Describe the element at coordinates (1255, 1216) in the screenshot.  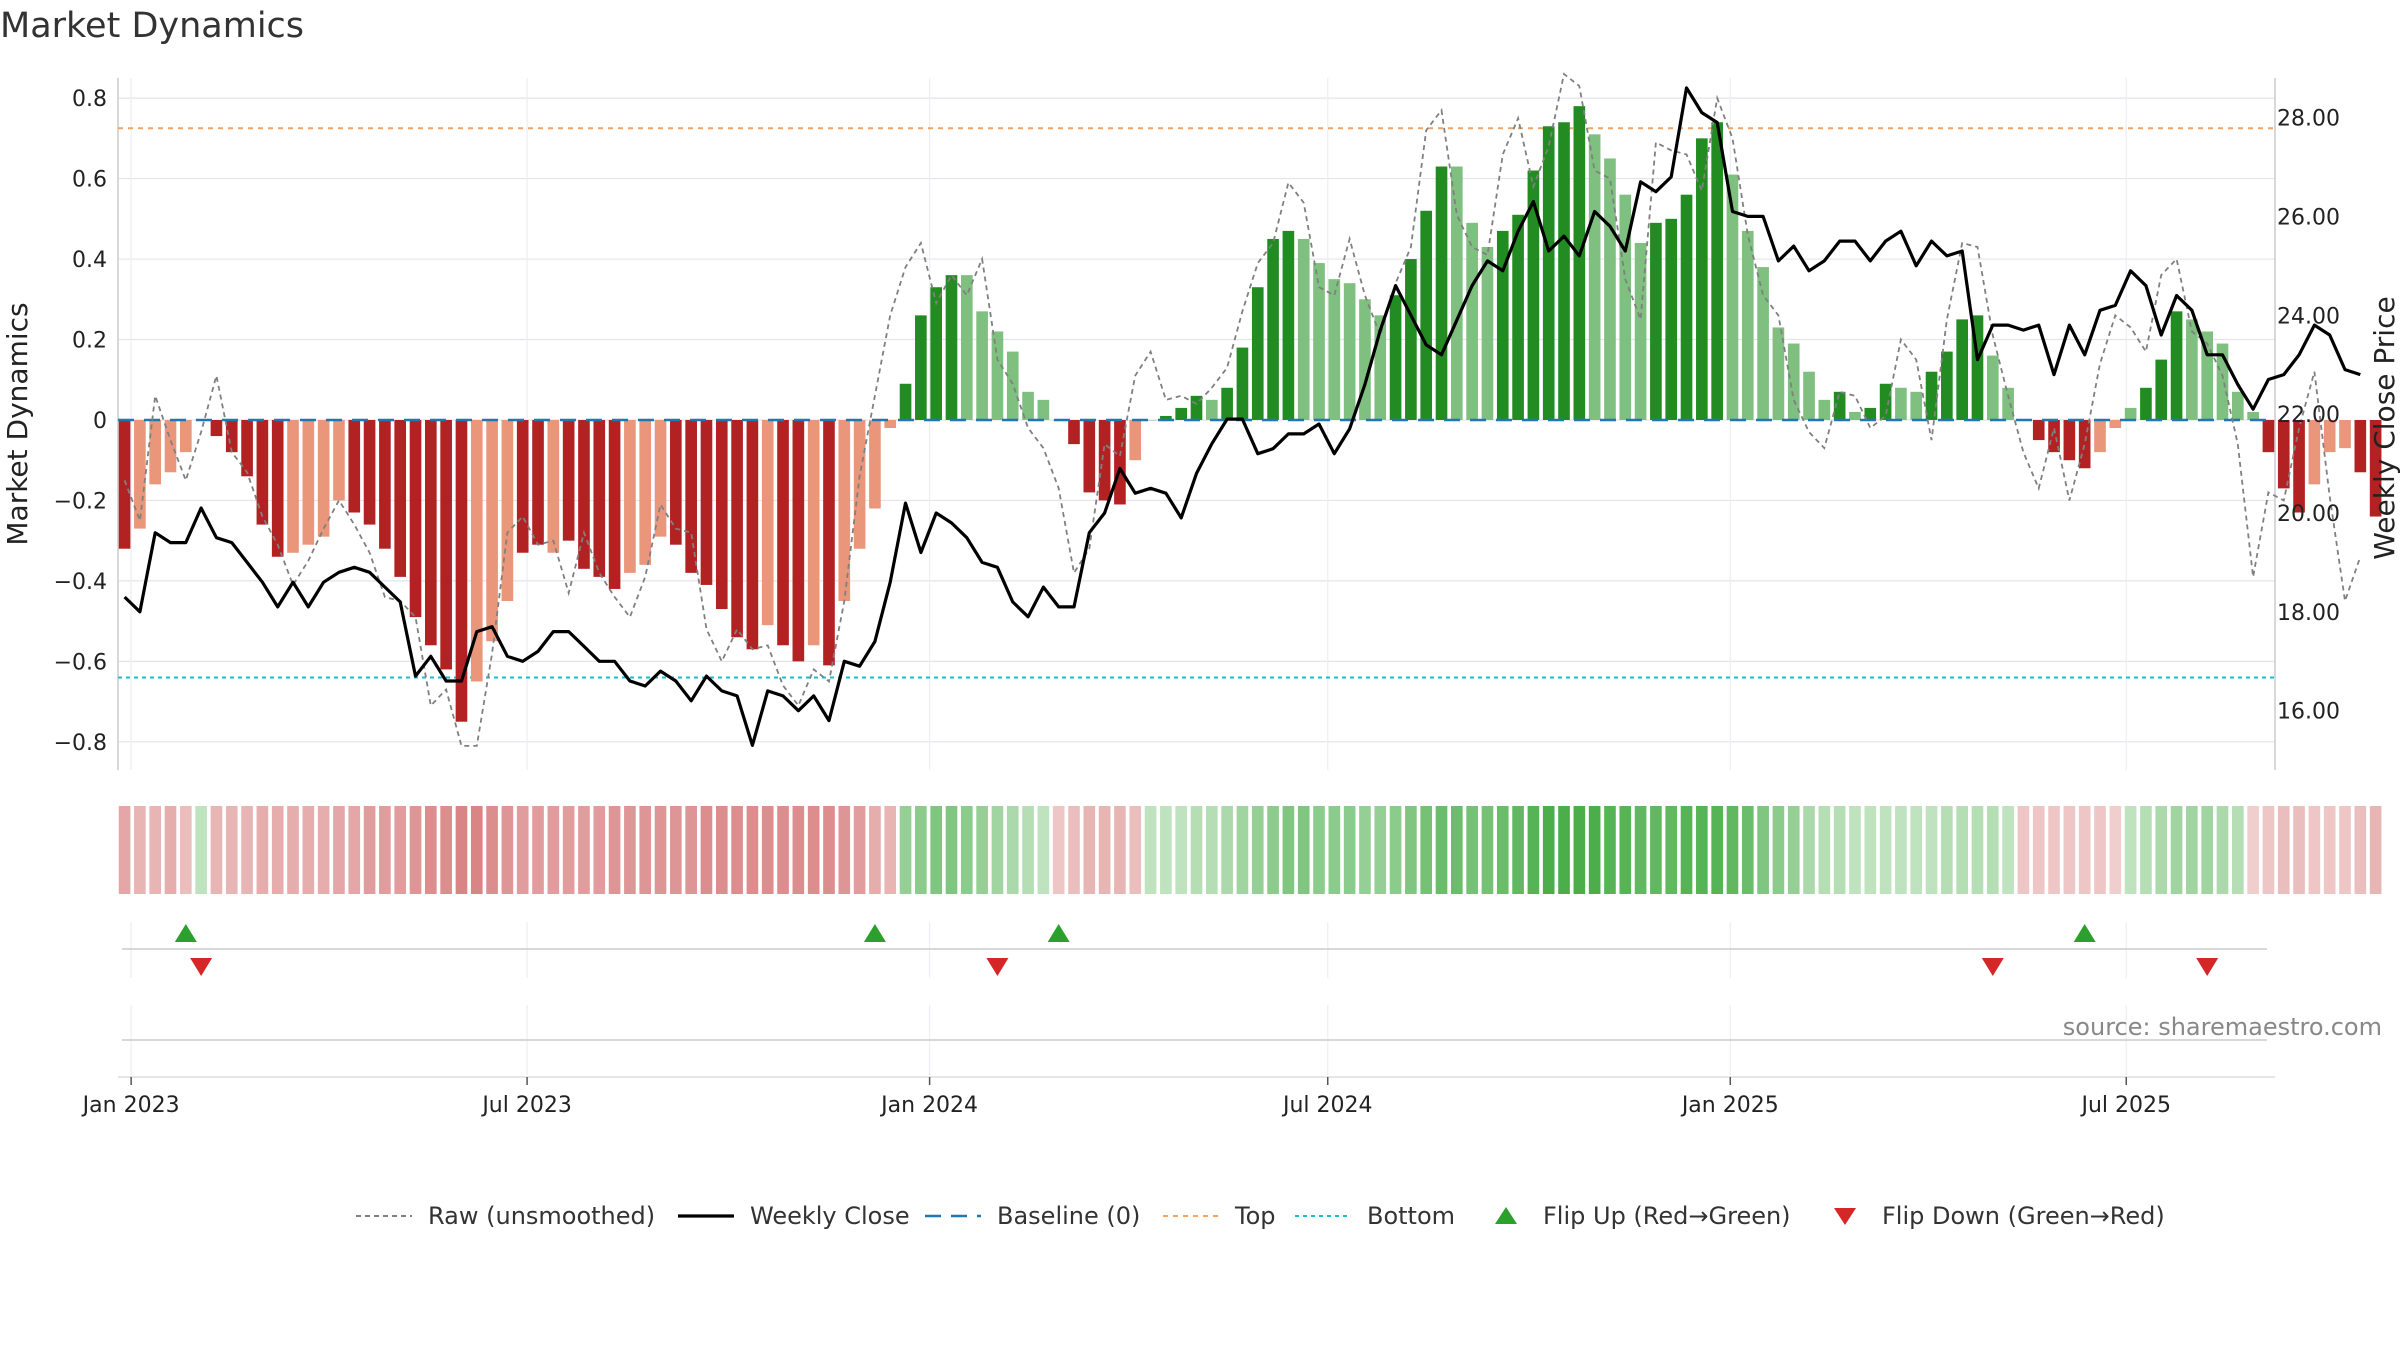
I see `legend-label: Top` at that location.